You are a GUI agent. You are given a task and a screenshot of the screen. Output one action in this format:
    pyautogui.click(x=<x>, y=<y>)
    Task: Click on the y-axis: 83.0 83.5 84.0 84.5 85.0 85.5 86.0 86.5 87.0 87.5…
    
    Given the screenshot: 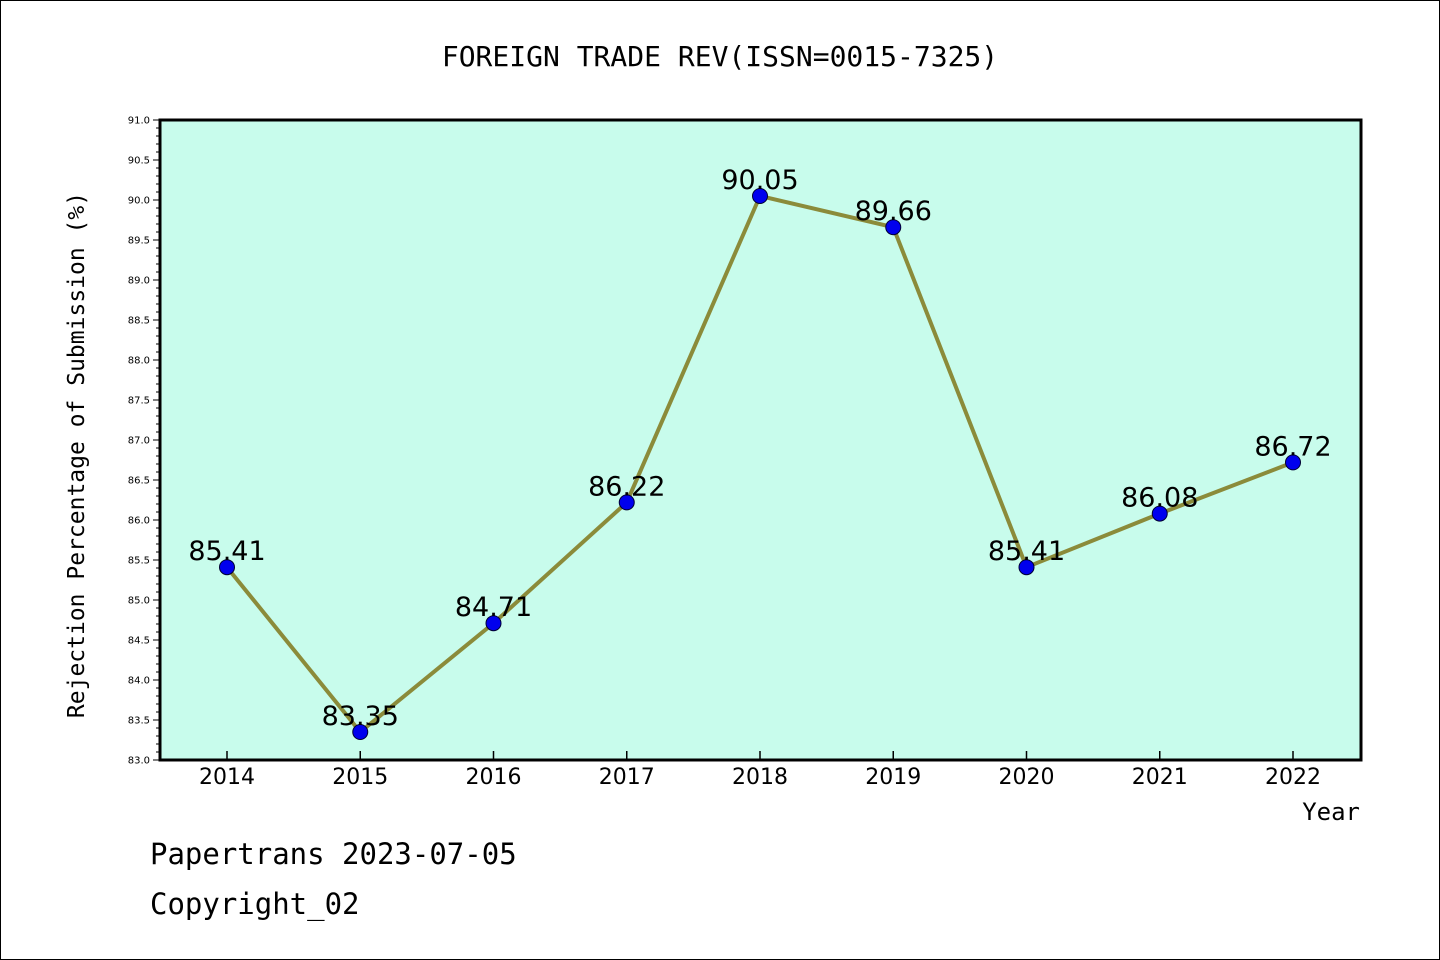 What is the action you would take?
    pyautogui.click(x=144, y=441)
    